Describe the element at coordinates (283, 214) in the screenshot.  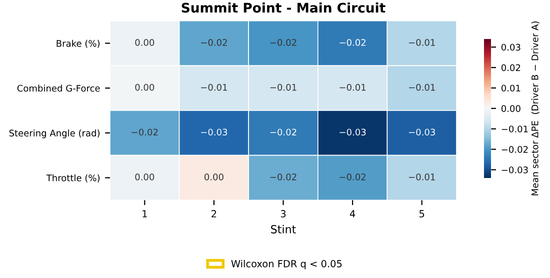
I see `x-tick-label: 3` at that location.